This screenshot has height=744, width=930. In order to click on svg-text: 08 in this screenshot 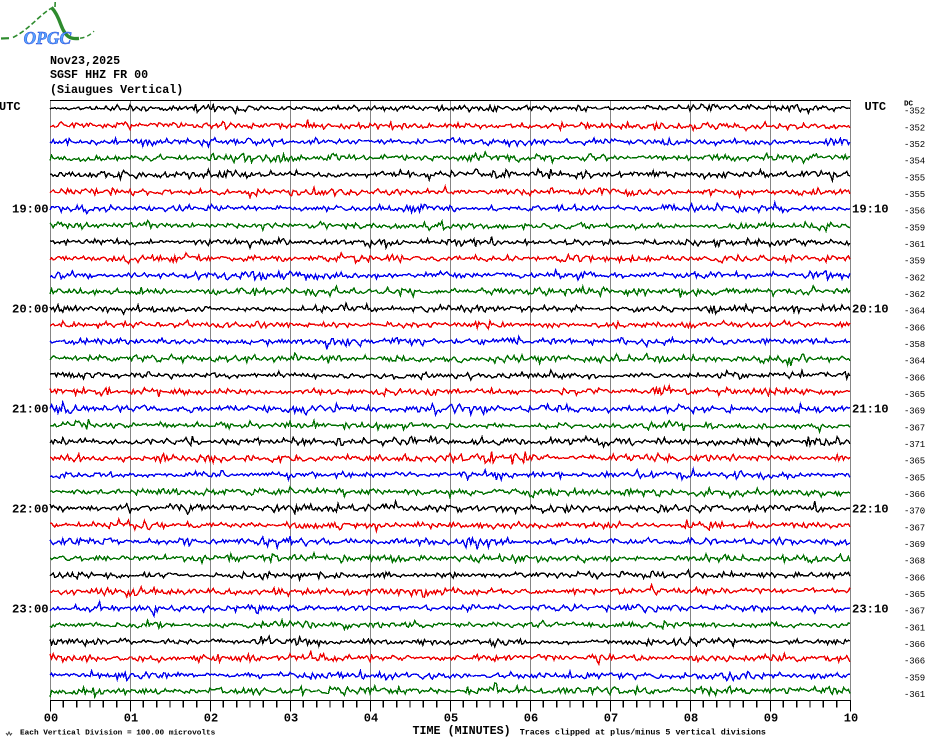, I will do `click(691, 719)`.